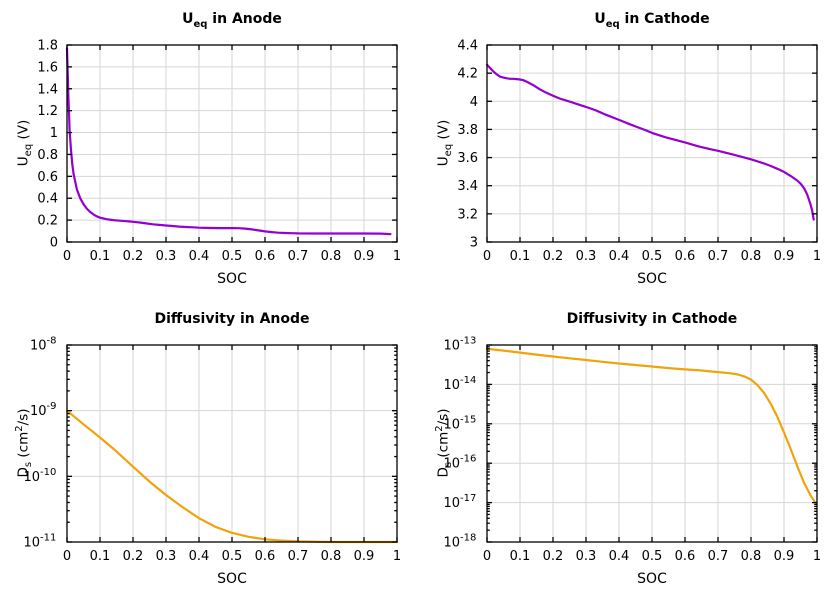 The height and width of the screenshot is (600, 840). Describe the element at coordinates (244, 19) in the screenshot. I see `title-rest: in Anode` at that location.